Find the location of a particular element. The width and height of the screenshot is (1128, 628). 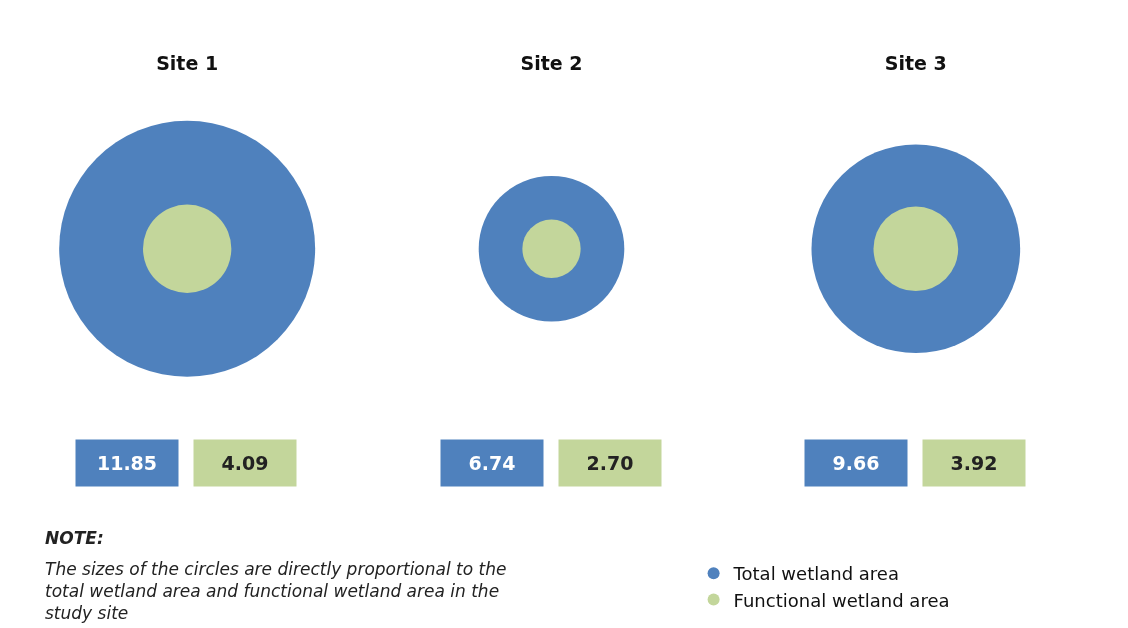

data-label: 9.66 is located at coordinates (856, 463).